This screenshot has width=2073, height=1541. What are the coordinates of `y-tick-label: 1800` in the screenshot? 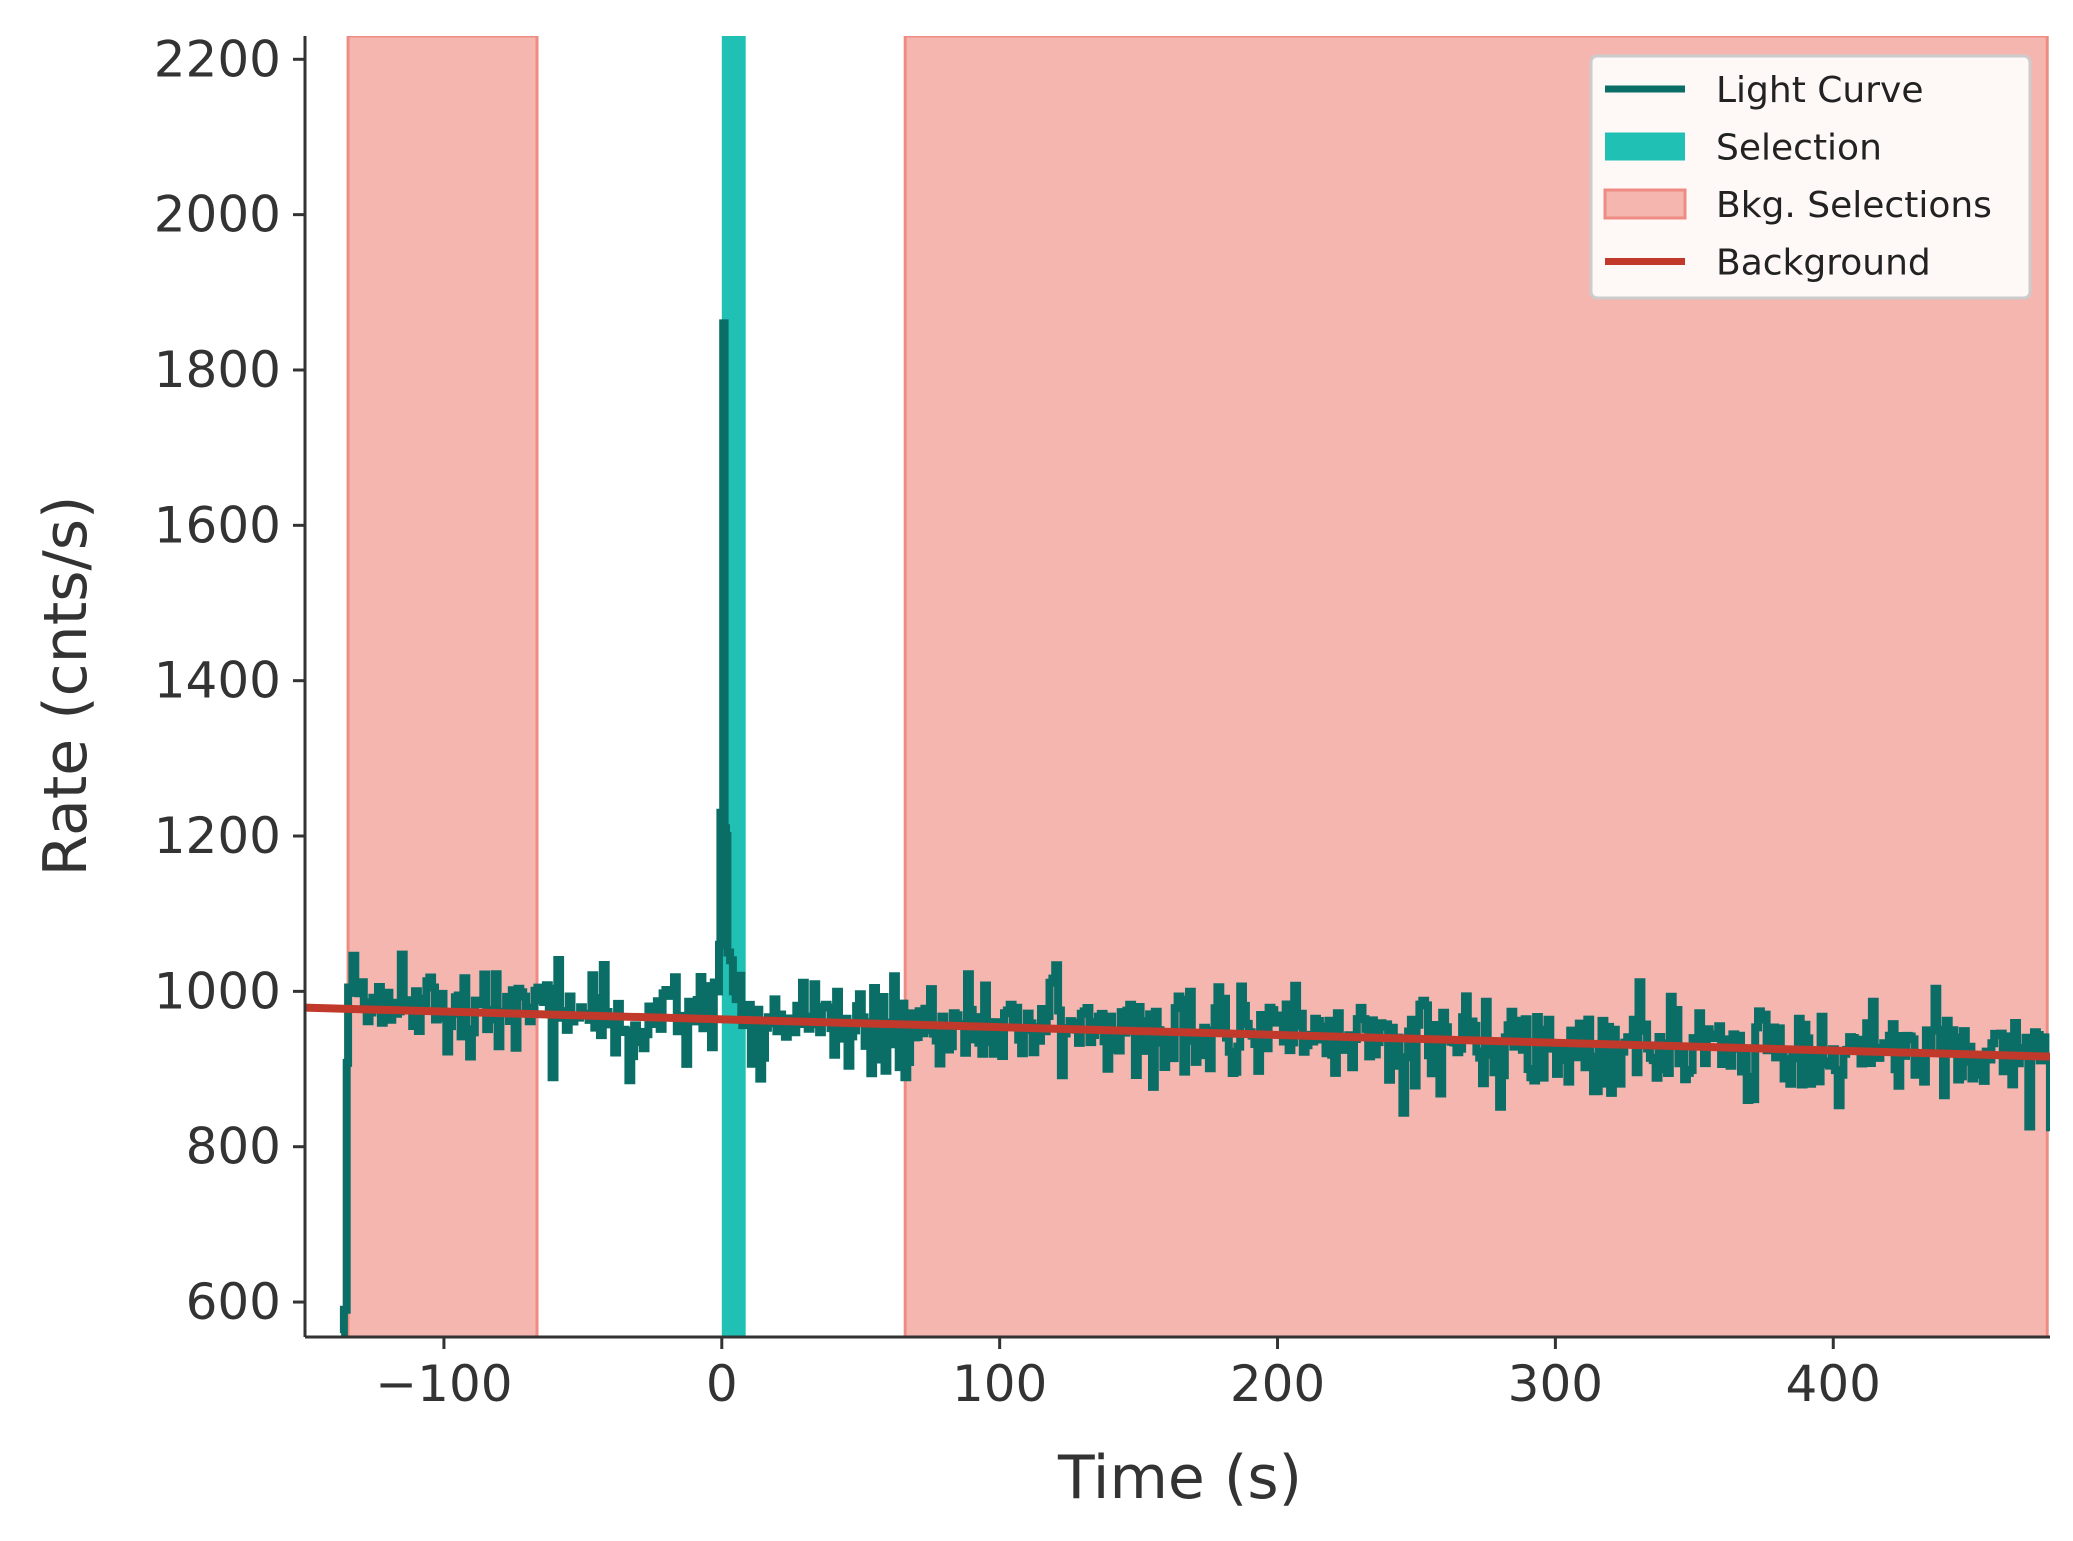 It's located at (217, 370).